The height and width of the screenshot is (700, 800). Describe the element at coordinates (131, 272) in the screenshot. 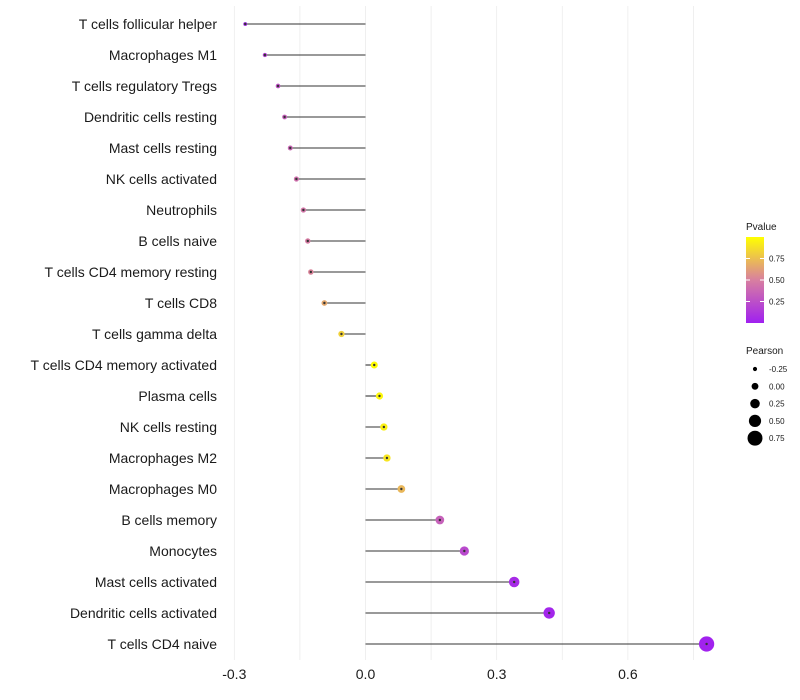

I see `category-label: T cells CD4 memory resting` at that location.